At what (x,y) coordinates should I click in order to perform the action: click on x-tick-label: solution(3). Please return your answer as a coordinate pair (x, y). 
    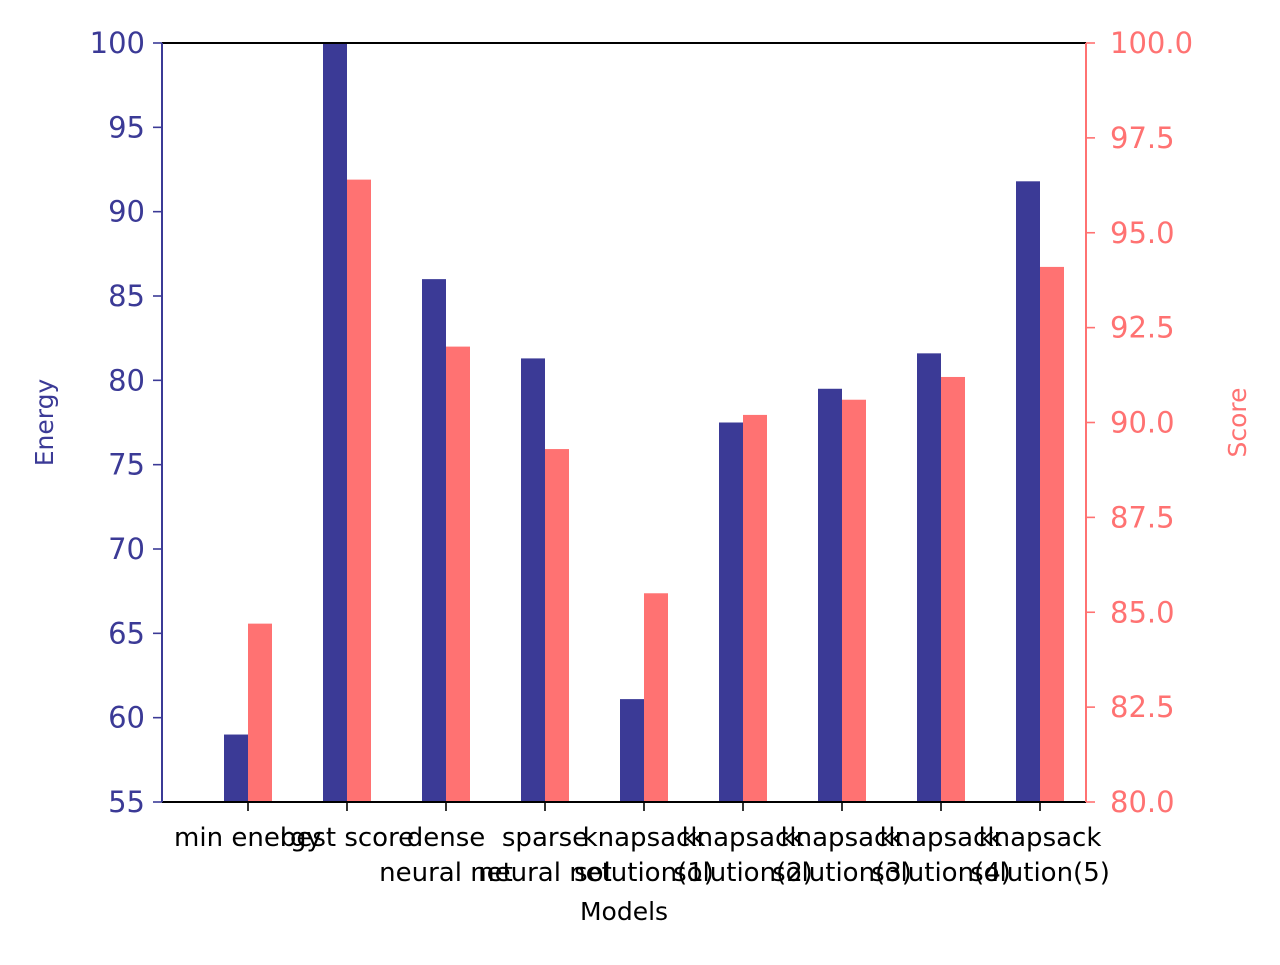
    Looking at the image, I should click on (842, 873).